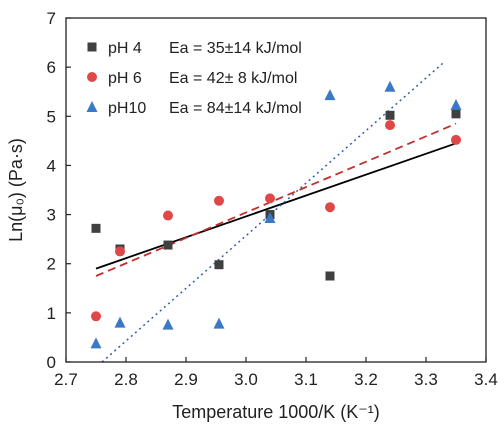 Image resolution: width=504 pixels, height=425 pixels. What do you see at coordinates (127, 108) in the screenshot?
I see `ph10-legend-name: pH10` at bounding box center [127, 108].